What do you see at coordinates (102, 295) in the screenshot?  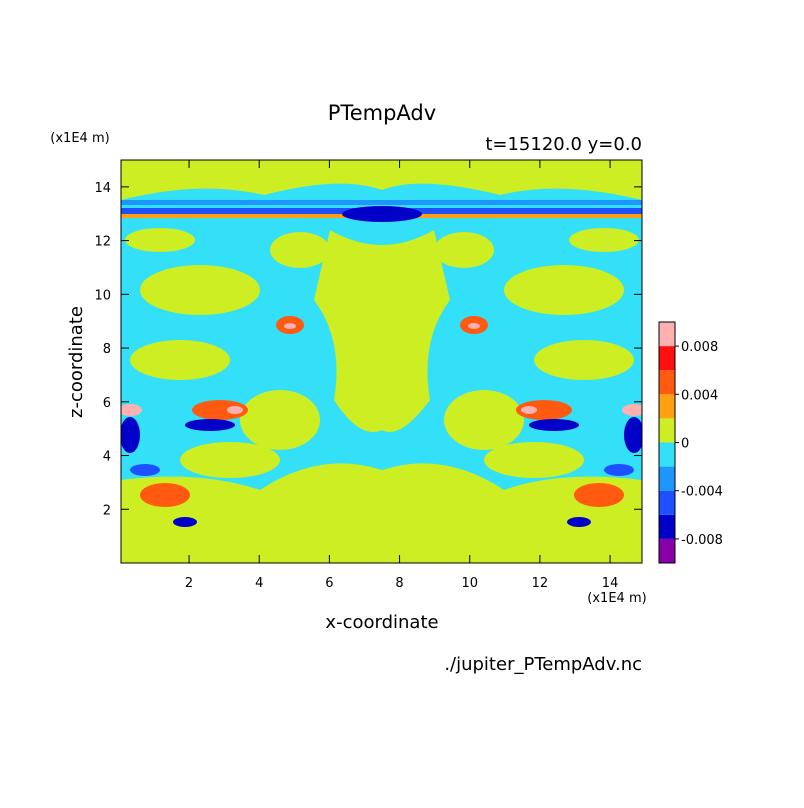 I see `y-tick-label: 10` at bounding box center [102, 295].